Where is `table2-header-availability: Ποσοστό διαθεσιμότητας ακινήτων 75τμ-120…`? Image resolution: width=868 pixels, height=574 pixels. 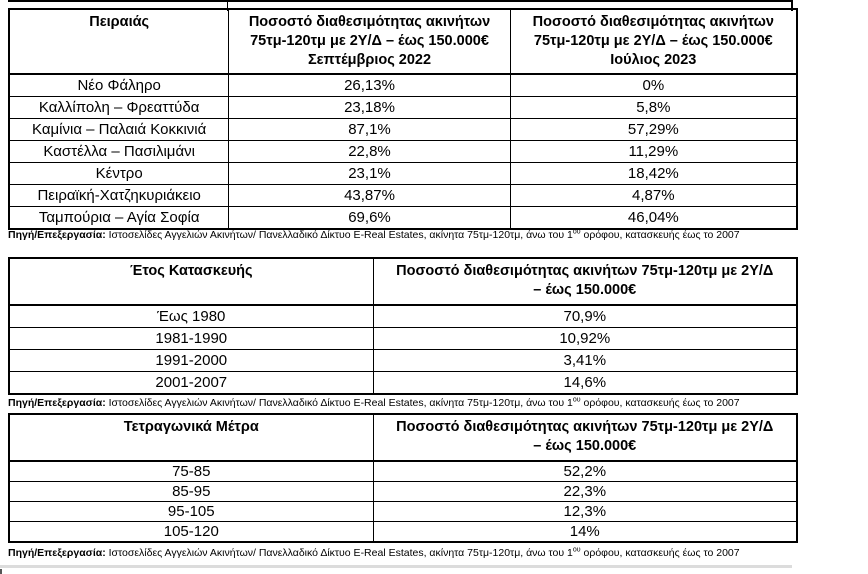
table2-header-availability: Ποσοστό διαθεσιμότητας ακινήτων 75τμ-120… is located at coordinates (585, 281).